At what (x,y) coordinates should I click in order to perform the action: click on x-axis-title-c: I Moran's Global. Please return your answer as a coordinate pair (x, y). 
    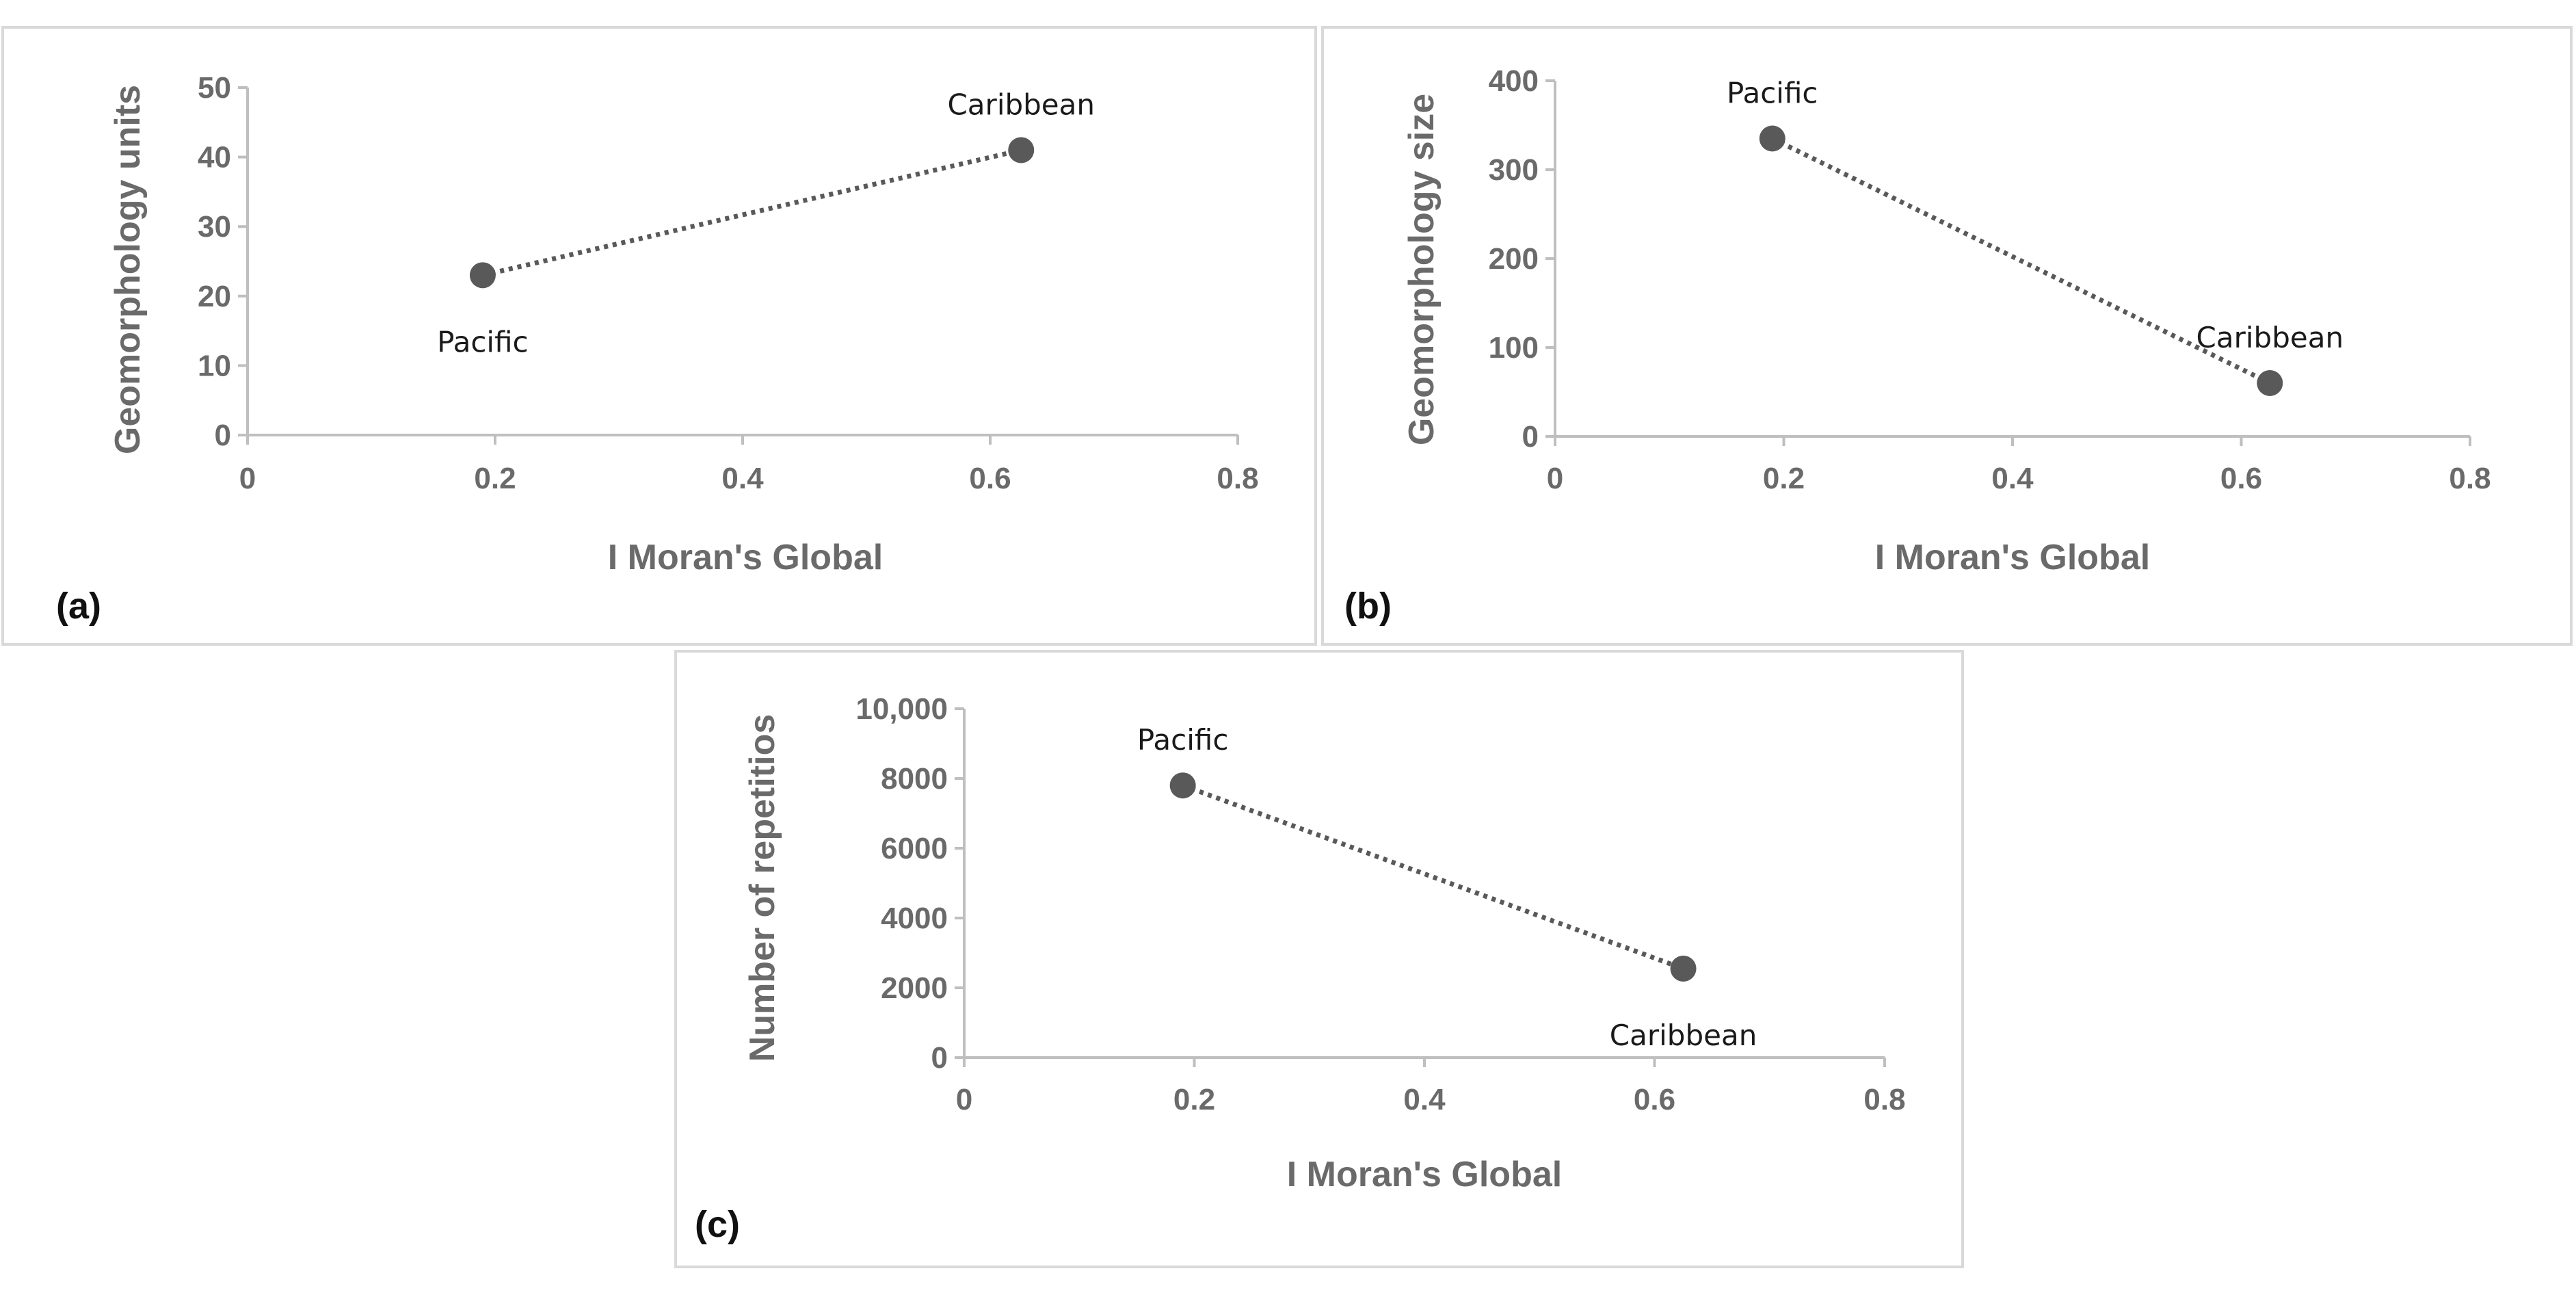
    Looking at the image, I should click on (1424, 1174).